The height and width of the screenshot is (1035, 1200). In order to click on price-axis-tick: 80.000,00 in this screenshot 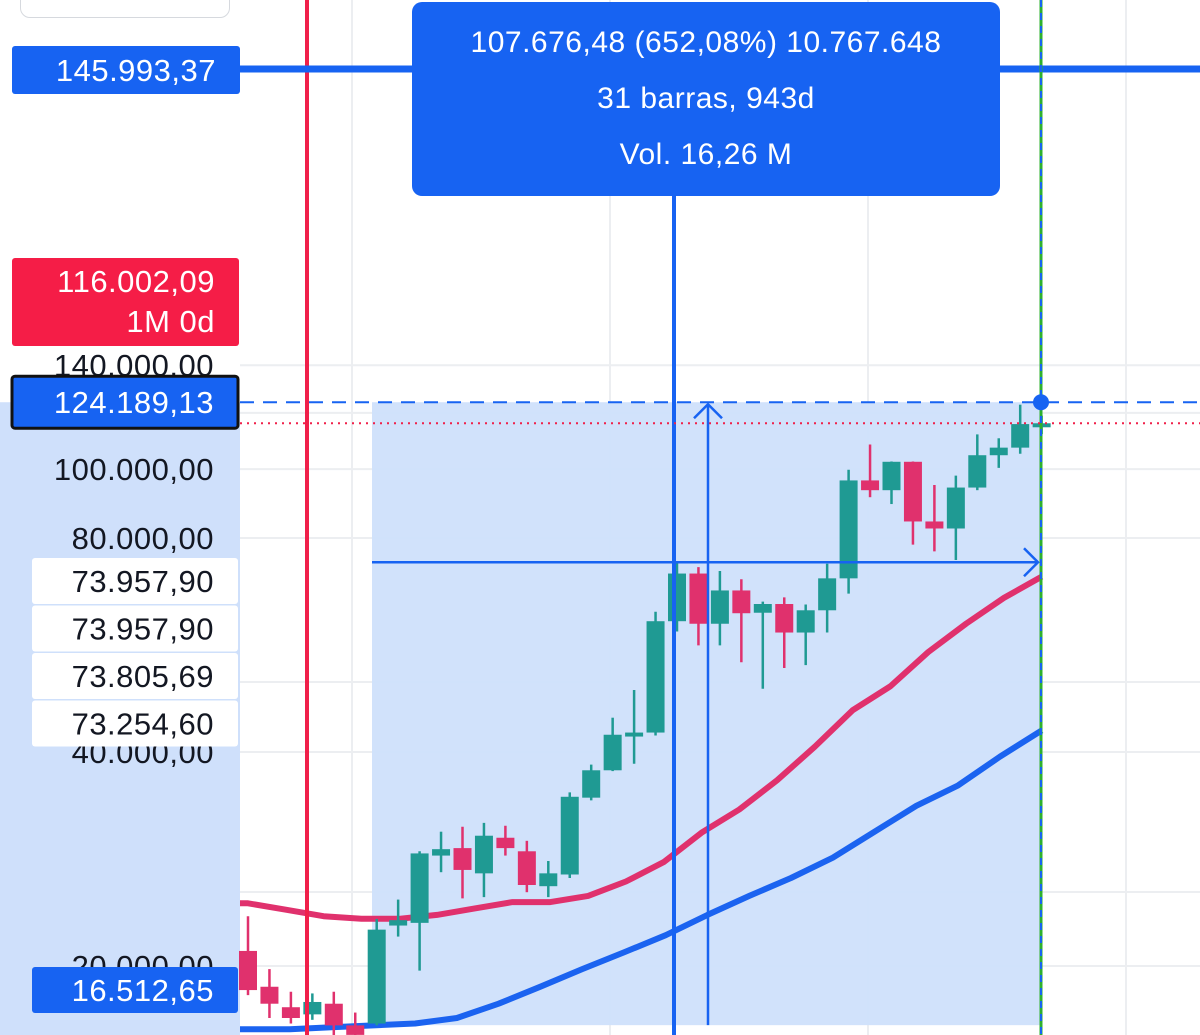, I will do `click(143, 538)`.